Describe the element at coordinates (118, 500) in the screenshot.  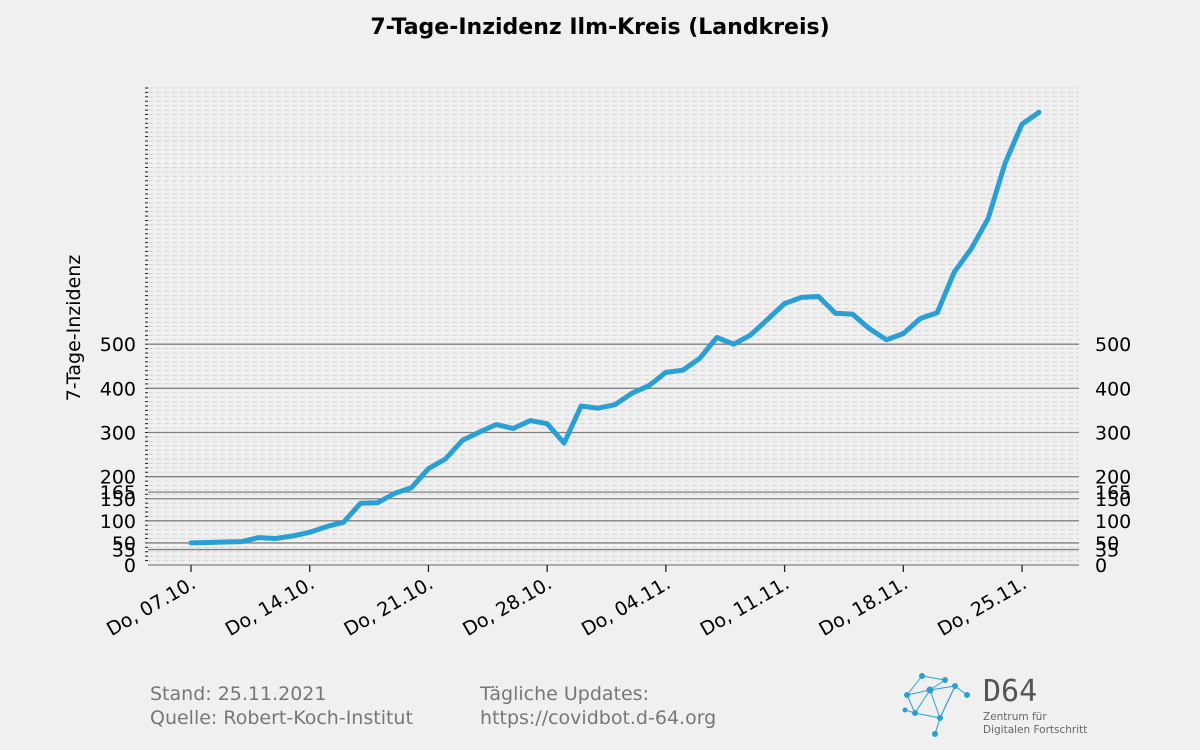
I see `y-tick-label-left: 150` at that location.